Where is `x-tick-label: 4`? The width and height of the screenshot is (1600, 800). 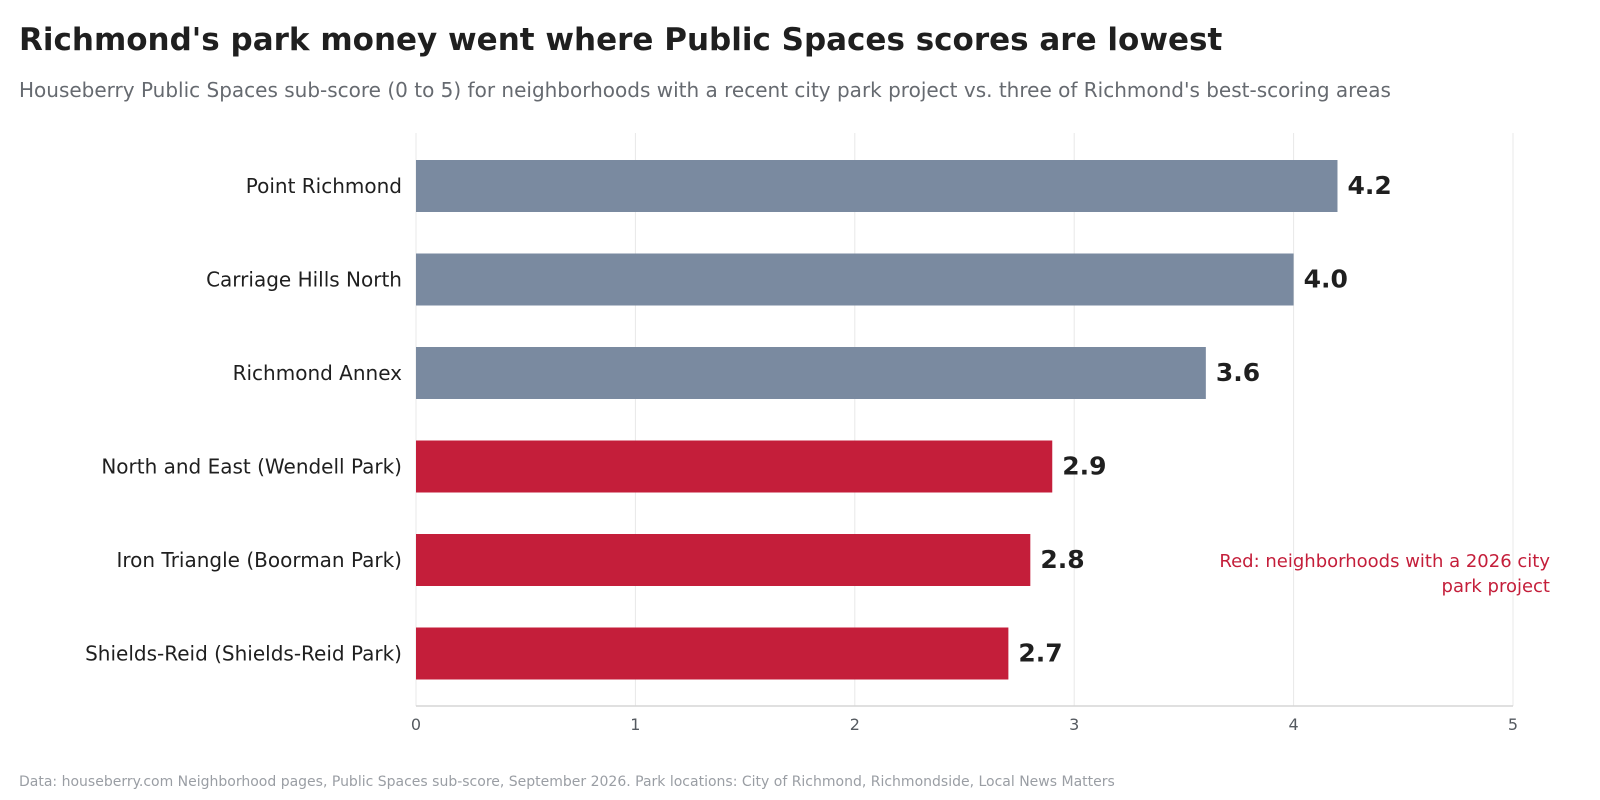
x-tick-label: 4 is located at coordinates (1294, 724).